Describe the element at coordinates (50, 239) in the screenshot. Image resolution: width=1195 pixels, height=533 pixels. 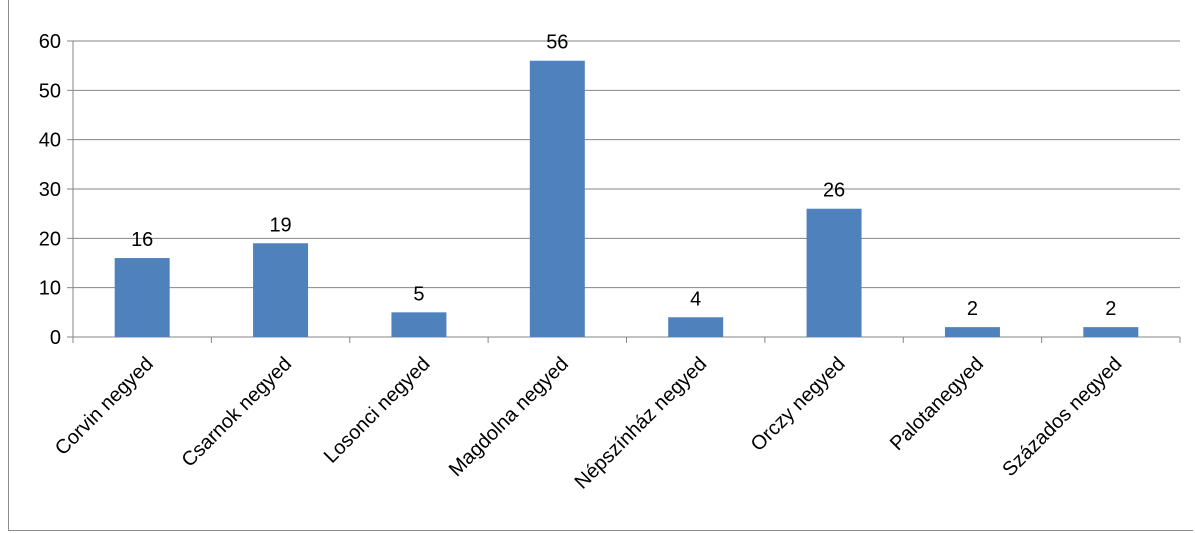
I see `y-tick-label: 20` at that location.